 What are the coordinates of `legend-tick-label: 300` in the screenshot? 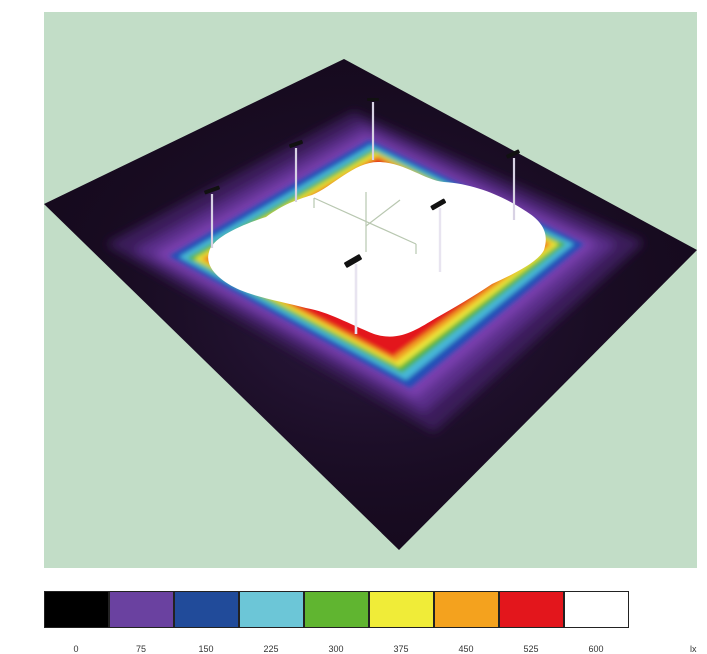 It's located at (336, 649).